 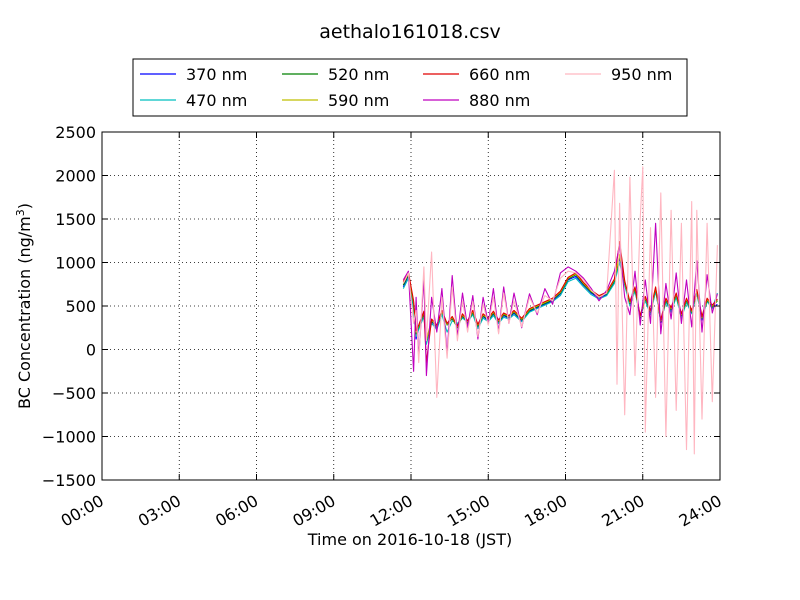 I want to click on legend-label: 660 nm, so click(x=499, y=74).